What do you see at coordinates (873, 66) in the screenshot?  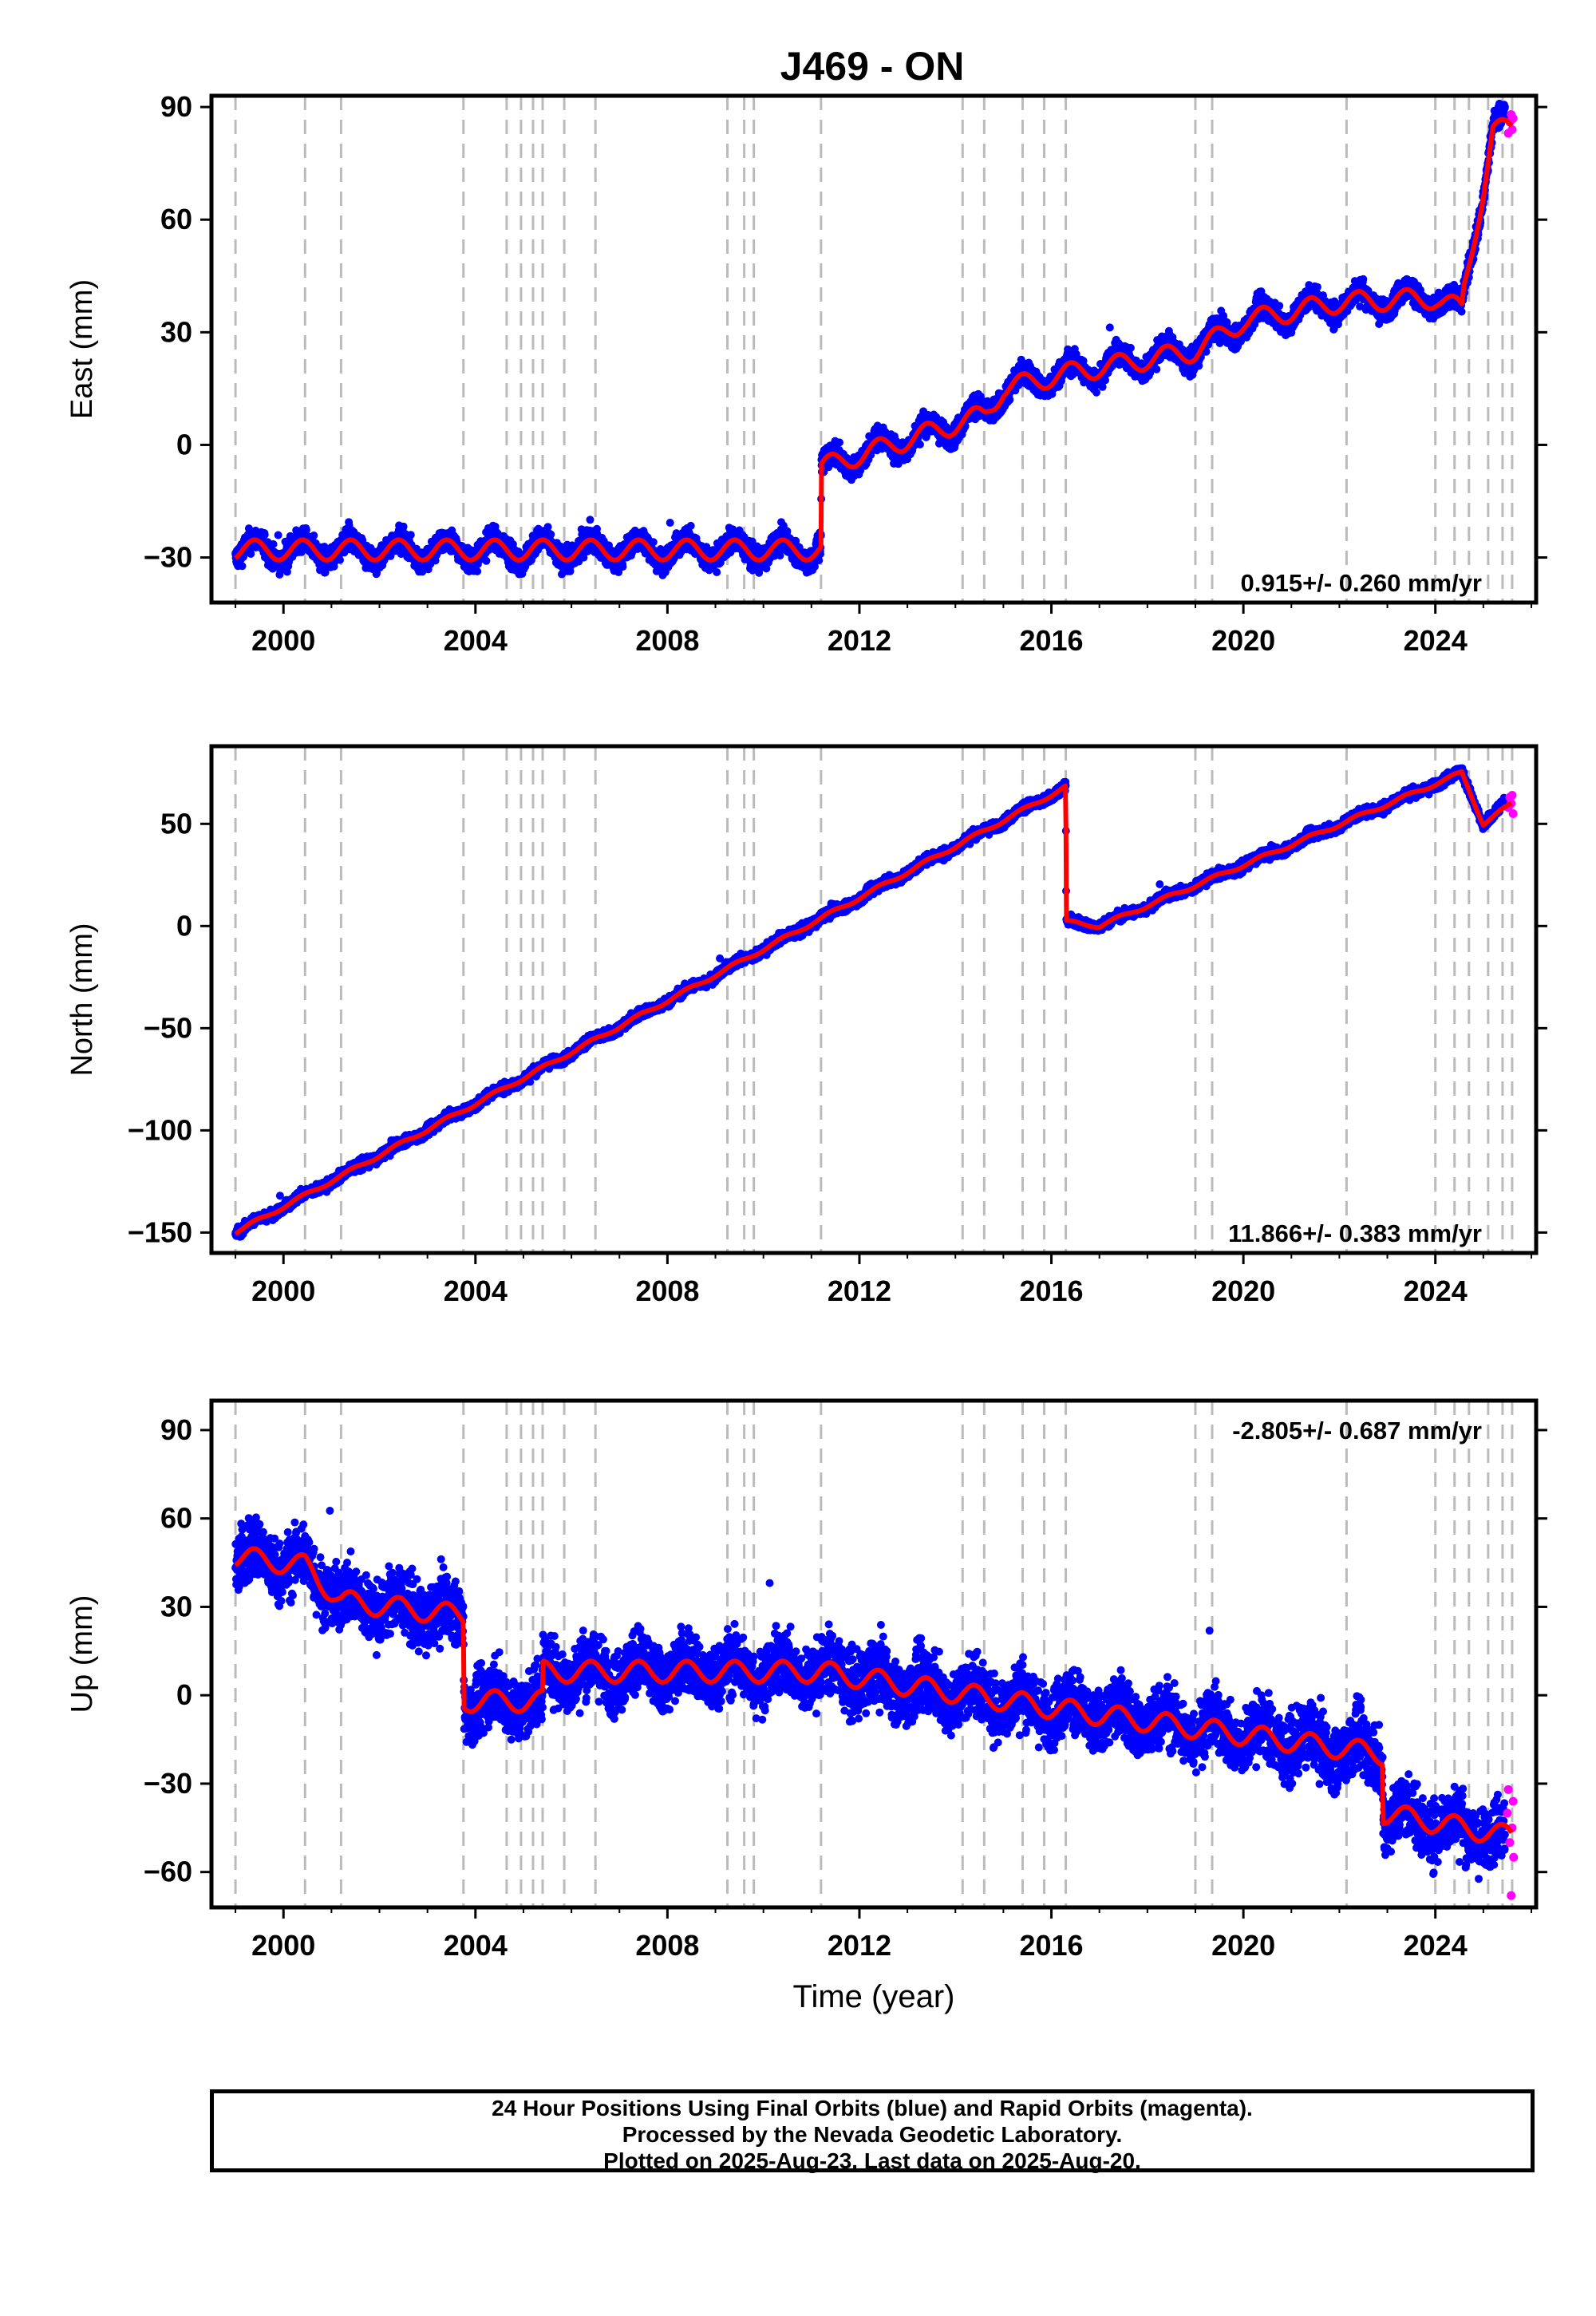 I see `chart-title: J469 - ON` at bounding box center [873, 66].